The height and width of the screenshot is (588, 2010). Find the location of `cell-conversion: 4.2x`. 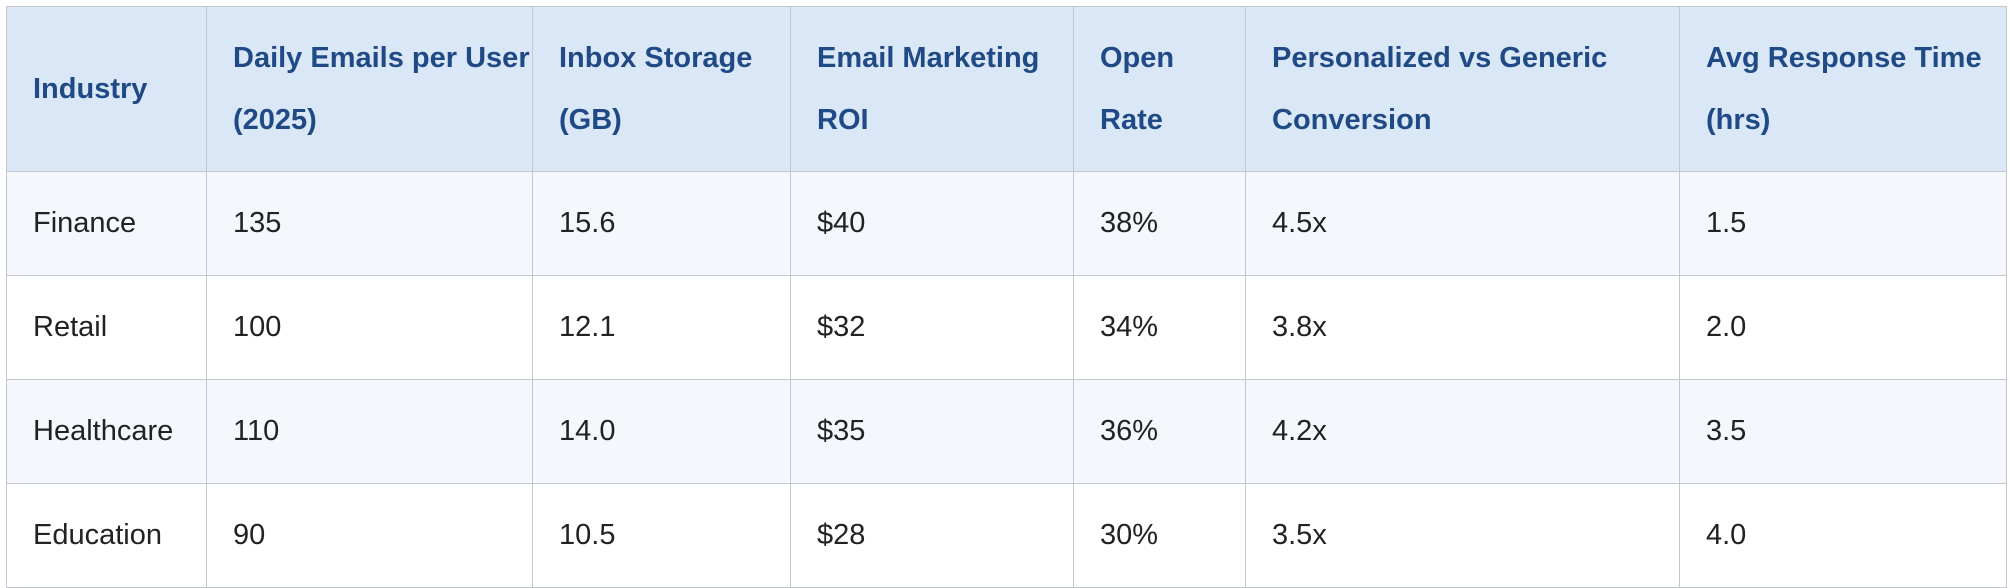

cell-conversion: 4.2x is located at coordinates (1462, 431).